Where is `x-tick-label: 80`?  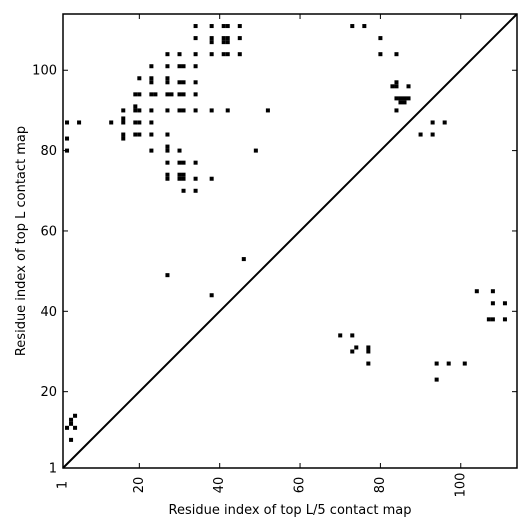 x-tick-label: 80 is located at coordinates (380, 485).